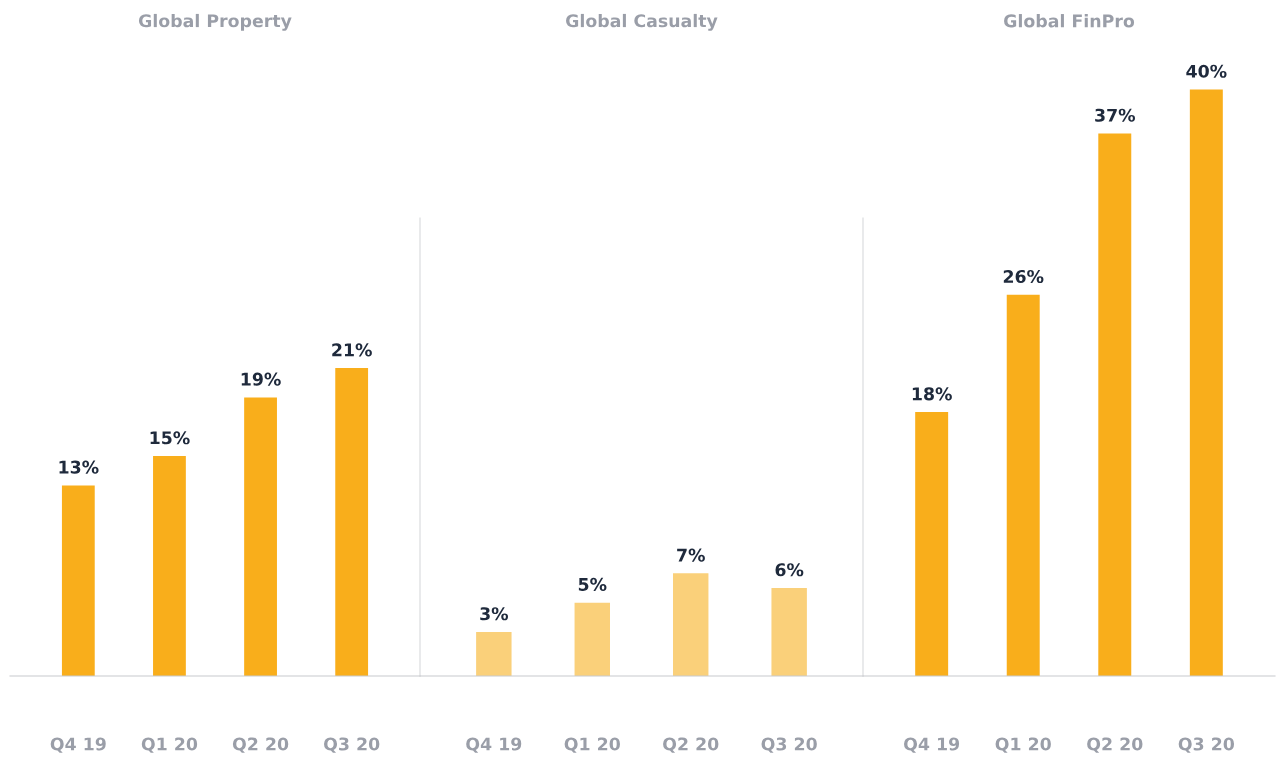  What do you see at coordinates (1023, 276) in the screenshot?
I see `data-label: 26%` at bounding box center [1023, 276].